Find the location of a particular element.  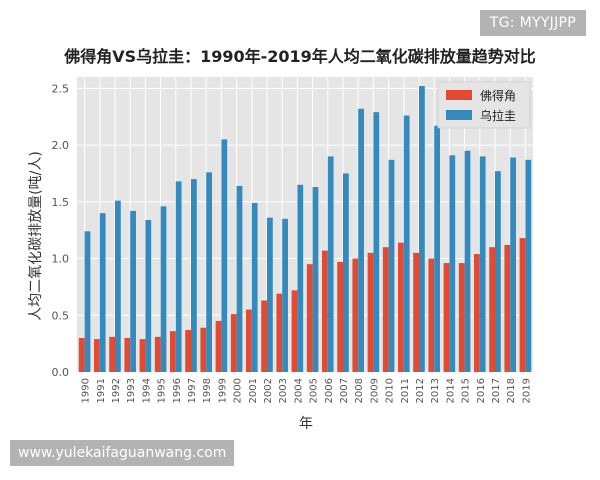

x-tick-label: 1992 is located at coordinates (116, 390).